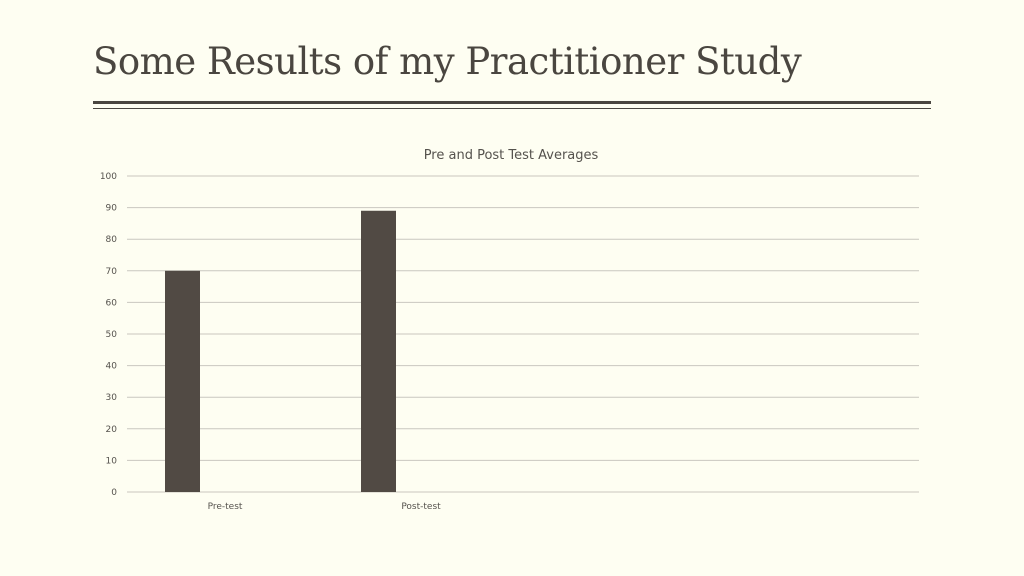 This screenshot has width=1024, height=576. Describe the element at coordinates (225, 507) in the screenshot. I see `x-category-label: Pre-test` at that location.